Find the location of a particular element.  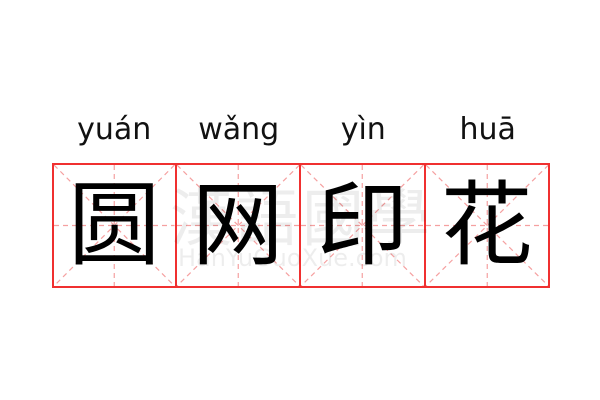

character: 印 is located at coordinates (362, 225).